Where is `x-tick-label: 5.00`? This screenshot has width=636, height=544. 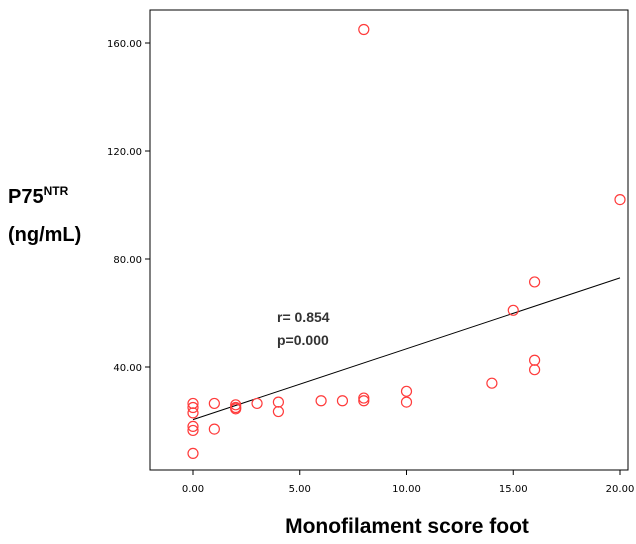
x-tick-label: 5.00 is located at coordinates (300, 489).